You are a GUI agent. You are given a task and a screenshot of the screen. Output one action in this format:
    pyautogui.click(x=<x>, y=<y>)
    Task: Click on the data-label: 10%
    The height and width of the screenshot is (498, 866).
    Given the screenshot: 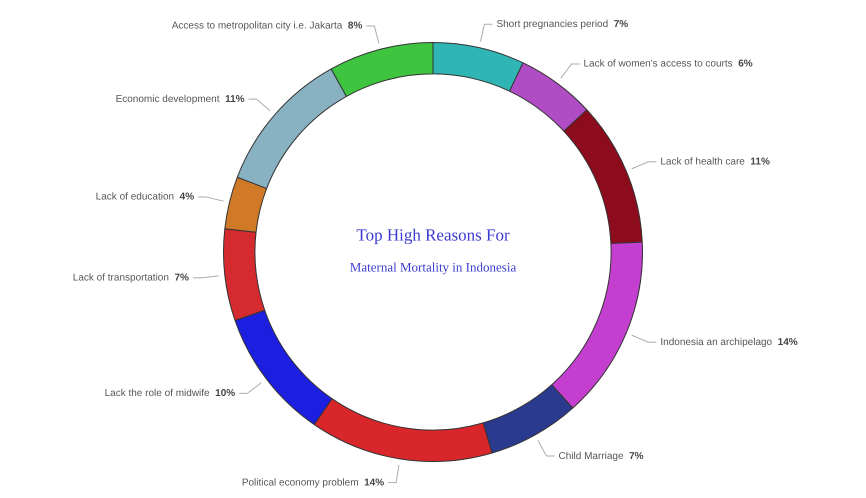 What is the action you would take?
    pyautogui.click(x=225, y=394)
    